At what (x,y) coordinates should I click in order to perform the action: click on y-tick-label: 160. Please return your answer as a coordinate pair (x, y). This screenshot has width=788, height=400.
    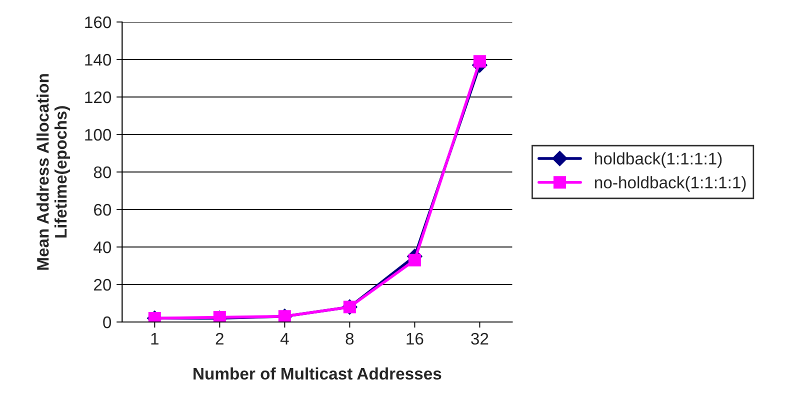
    Looking at the image, I should click on (98, 22).